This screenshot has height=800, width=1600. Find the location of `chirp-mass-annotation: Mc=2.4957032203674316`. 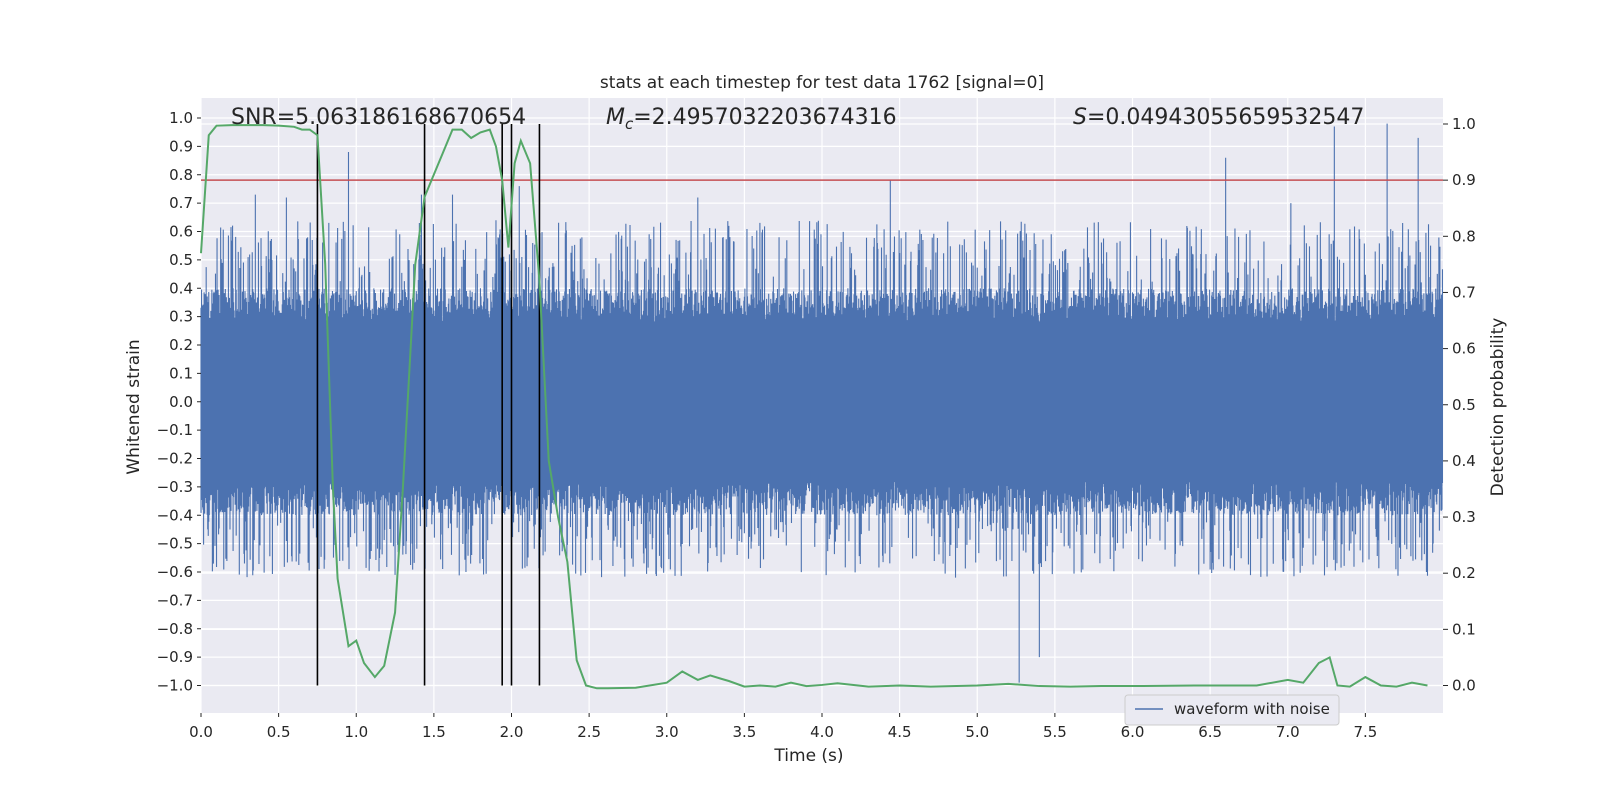

chirp-mass-annotation: Mc=2.4957032203674316 is located at coordinates (751, 119).